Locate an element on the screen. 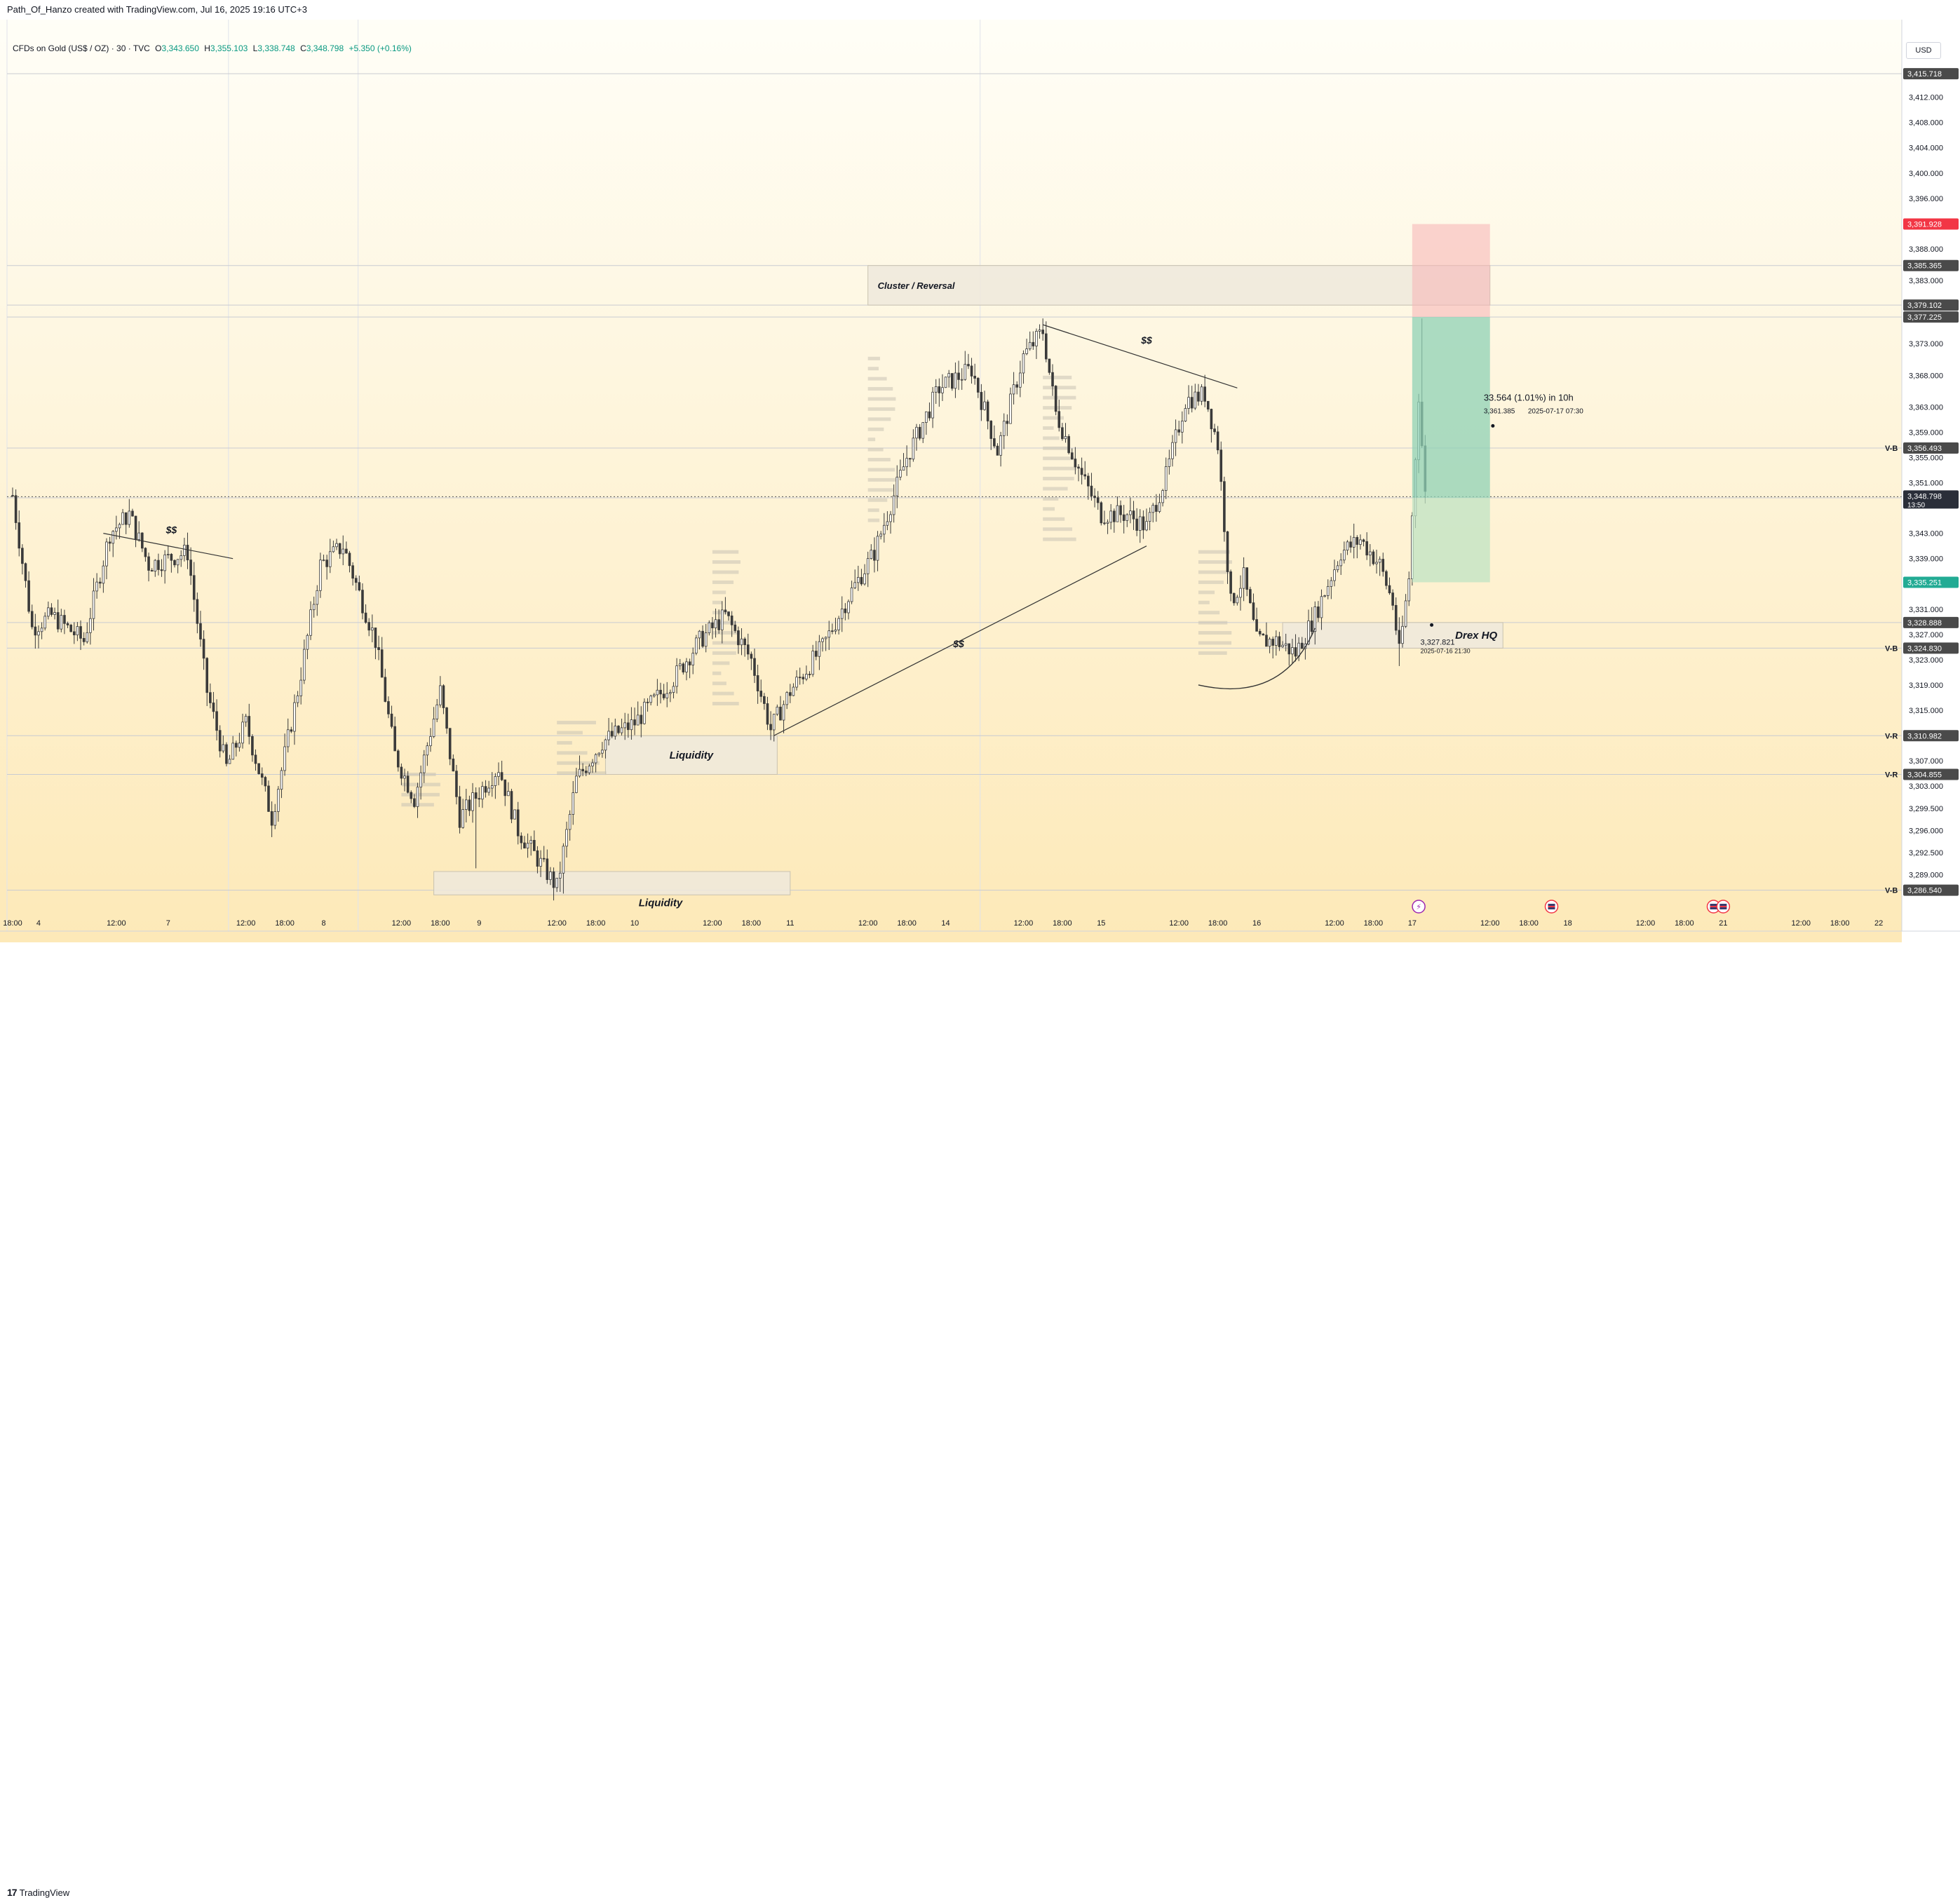 This screenshot has height=1898, width=1960. y-tick-label: 3,307.000 is located at coordinates (1926, 761).